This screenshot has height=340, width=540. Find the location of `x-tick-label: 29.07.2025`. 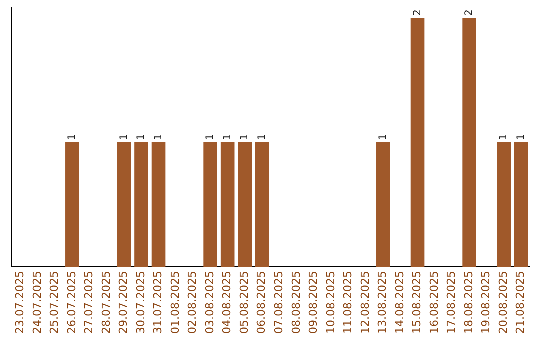

x-tick-label: 29.07.2025 is located at coordinates (123, 302).